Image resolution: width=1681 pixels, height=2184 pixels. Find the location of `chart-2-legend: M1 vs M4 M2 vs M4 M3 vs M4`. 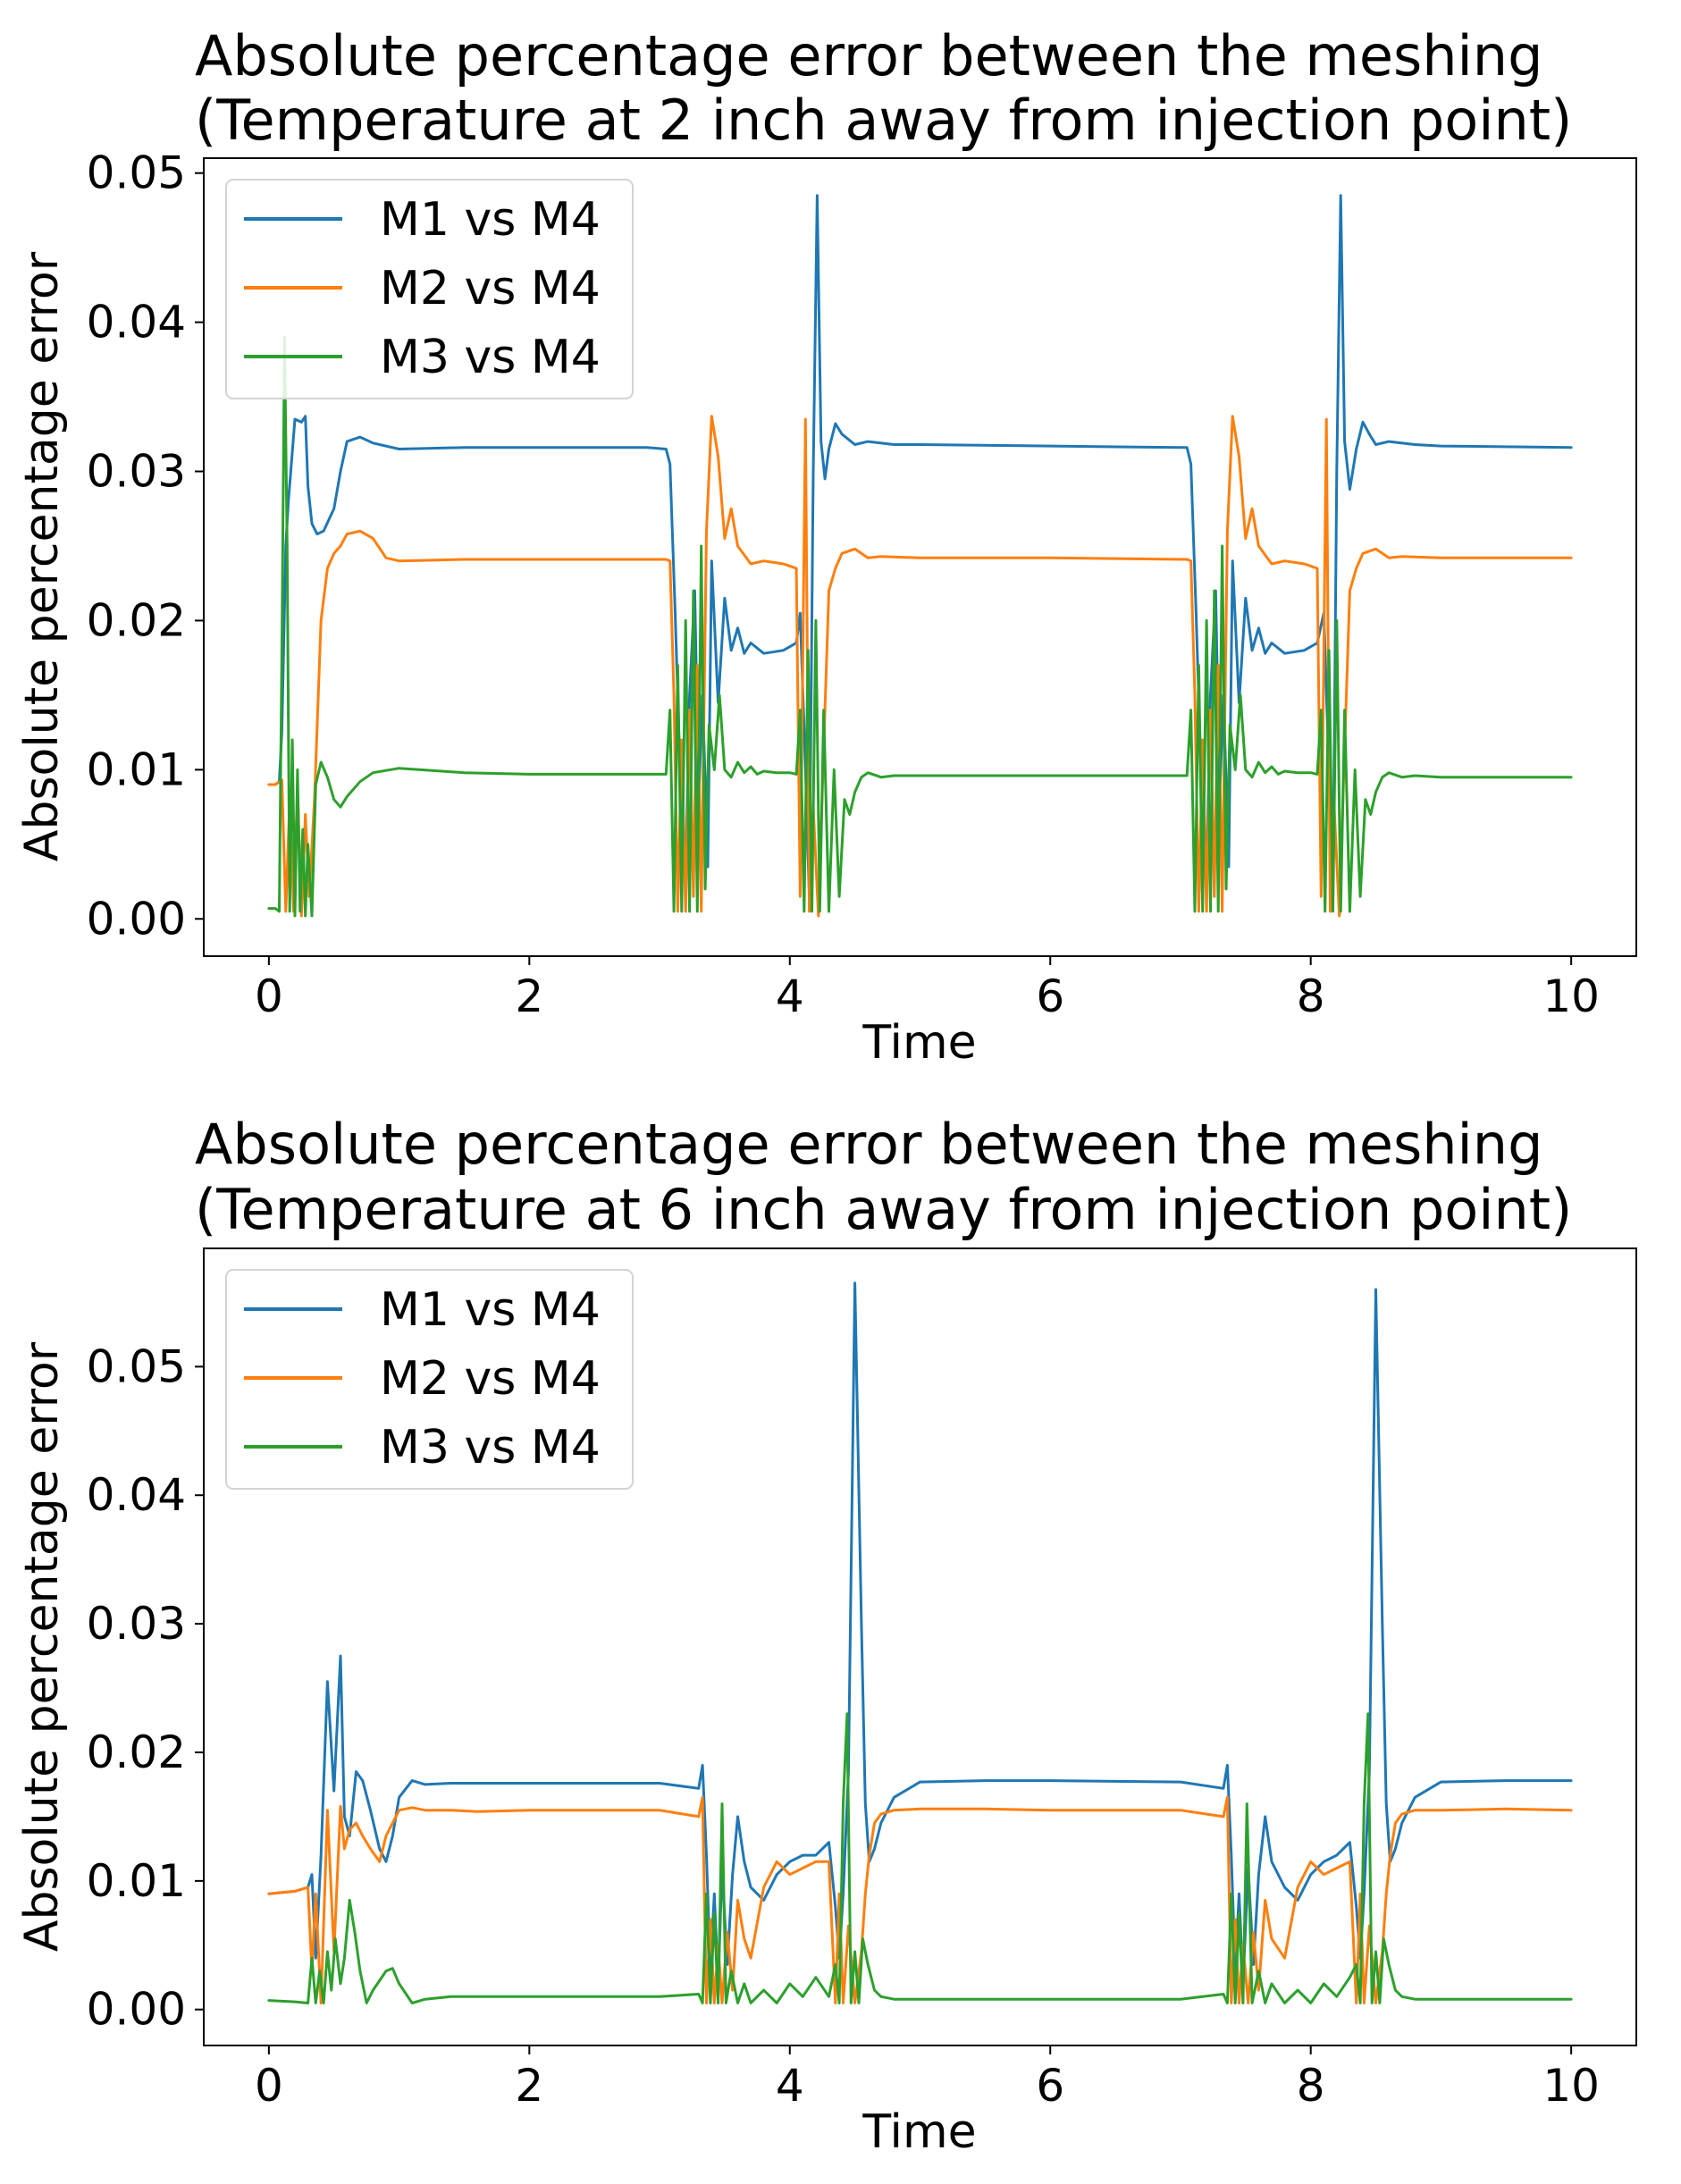

chart-2-legend: M1 vs M4 M2 vs M4 M3 vs M4 is located at coordinates (429, 1379).